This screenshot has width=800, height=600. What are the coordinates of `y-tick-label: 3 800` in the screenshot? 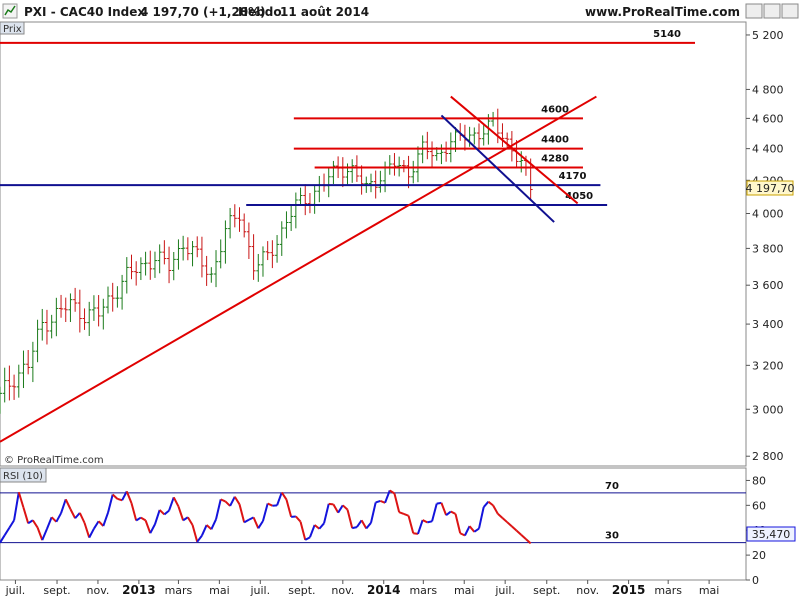 It's located at (768, 248).